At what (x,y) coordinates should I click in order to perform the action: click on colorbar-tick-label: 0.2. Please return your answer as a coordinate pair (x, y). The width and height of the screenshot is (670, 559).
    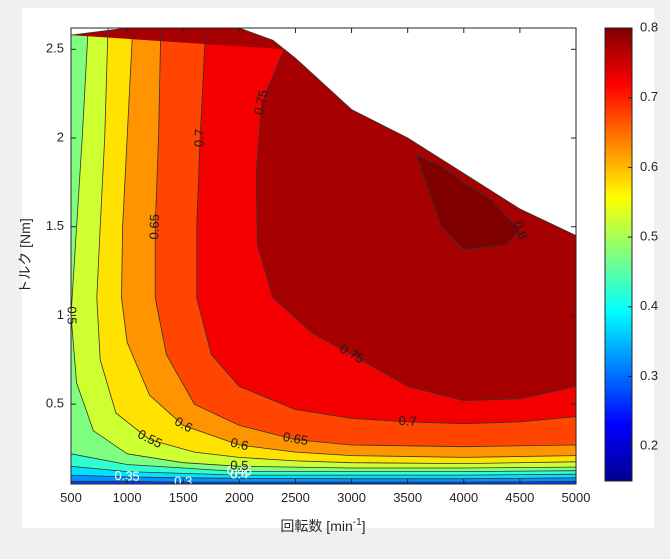
    Looking at the image, I should click on (649, 445).